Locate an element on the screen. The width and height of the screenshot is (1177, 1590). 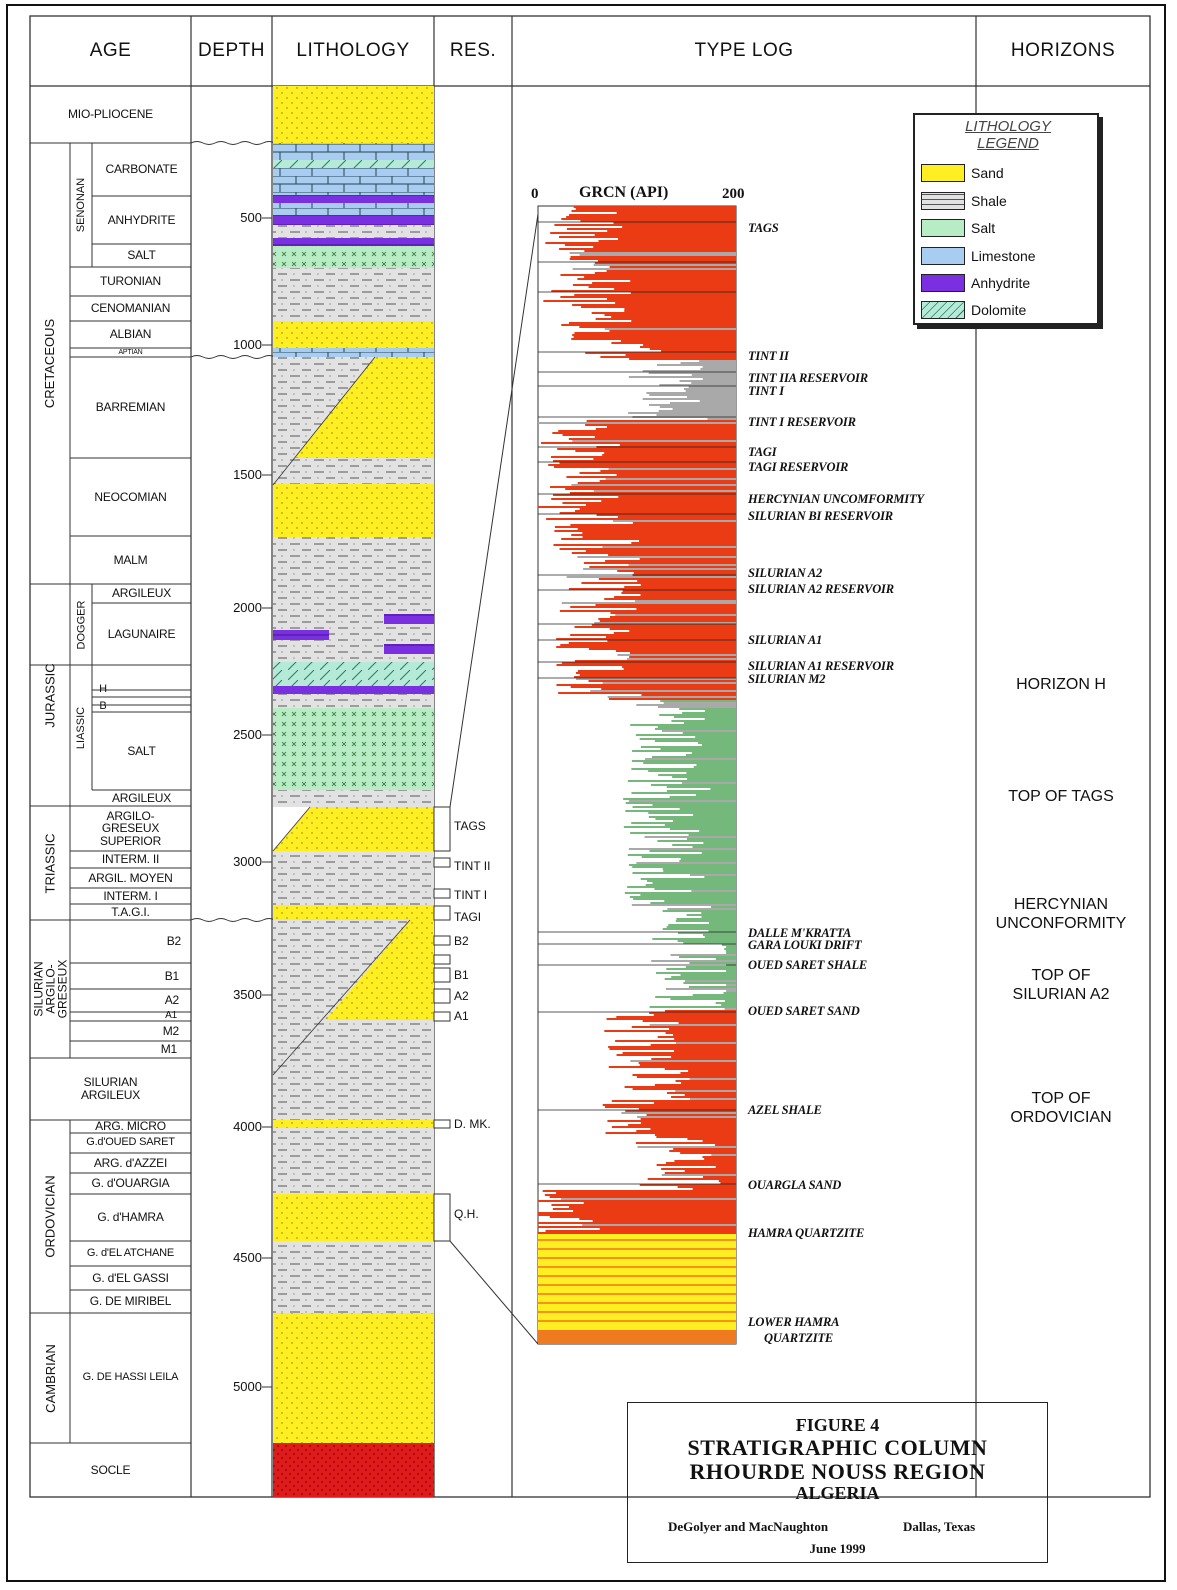
unit-neocomian: NEOCOMIAN is located at coordinates (130, 496).